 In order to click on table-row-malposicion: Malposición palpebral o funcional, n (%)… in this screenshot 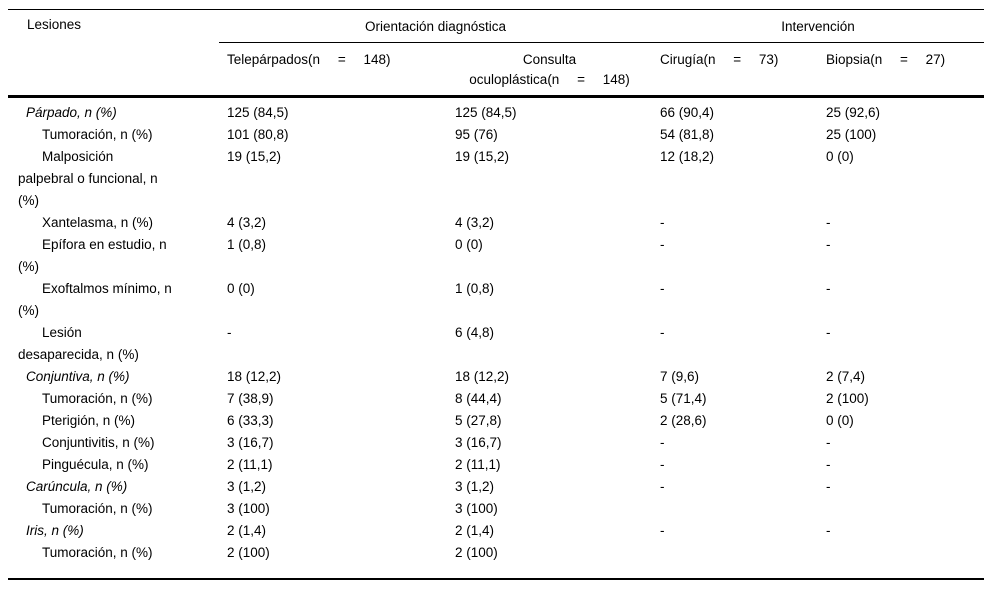, I will do `click(496, 179)`.